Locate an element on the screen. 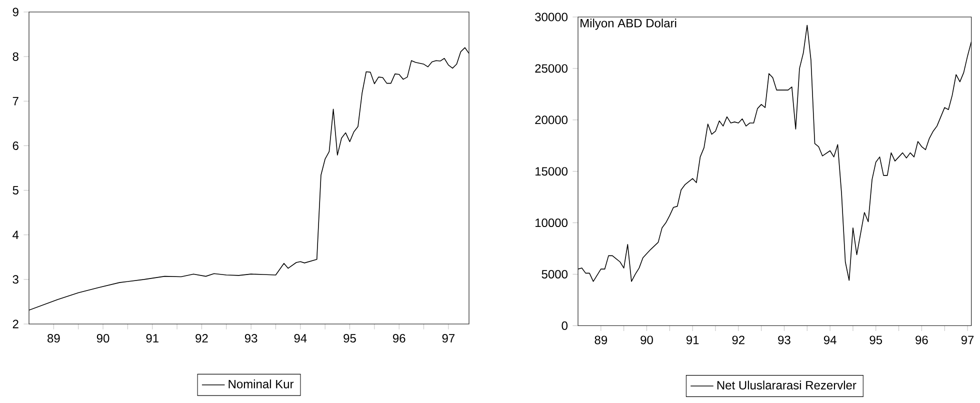 This screenshot has height=403, width=980. y-tick-label: 5000 is located at coordinates (555, 274).